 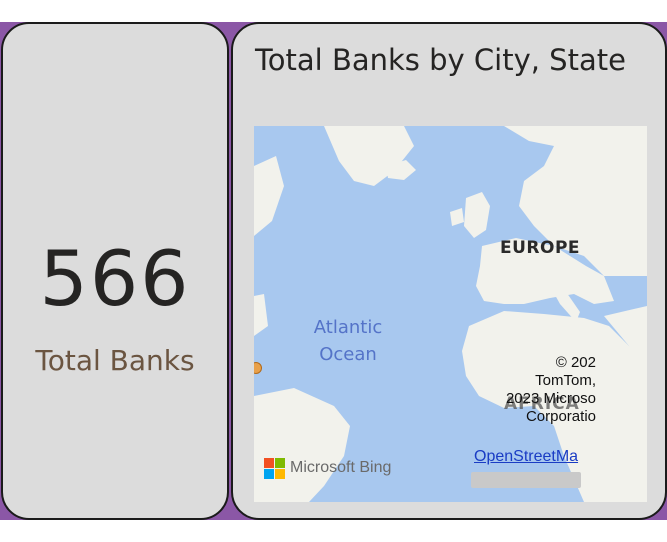 I want to click on map-label-ocean: Atlantic Ocean, so click(x=348, y=341).